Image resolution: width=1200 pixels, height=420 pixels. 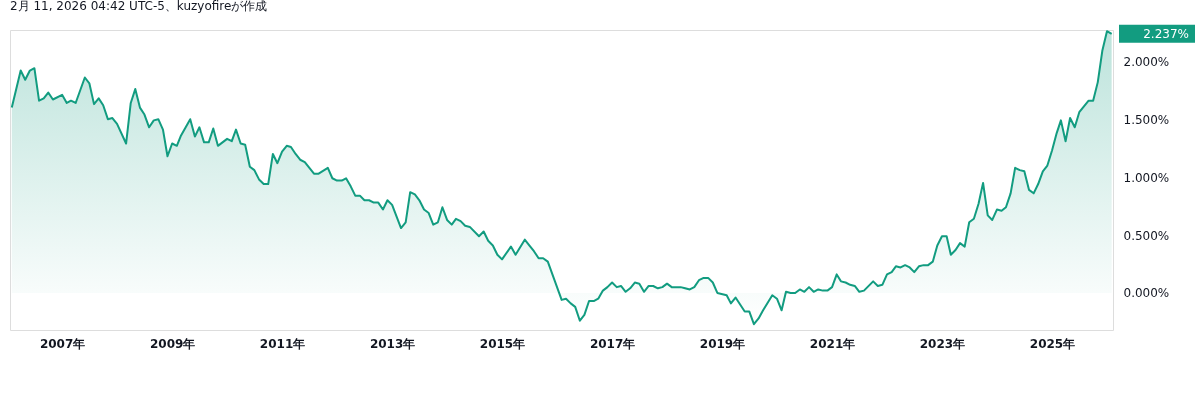 I want to click on x-tick-label: 2023年, so click(x=942, y=343).